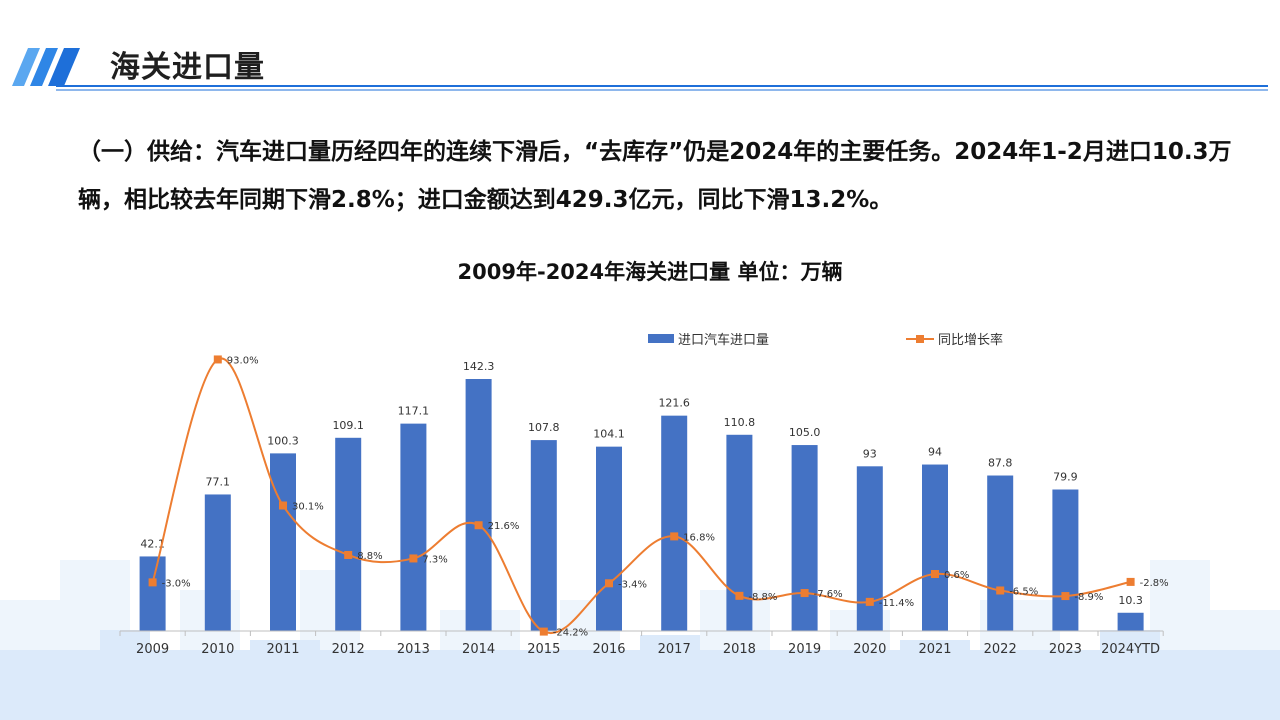  Describe the element at coordinates (1000, 590) in the screenshot. I see `growth-point-2022` at that location.